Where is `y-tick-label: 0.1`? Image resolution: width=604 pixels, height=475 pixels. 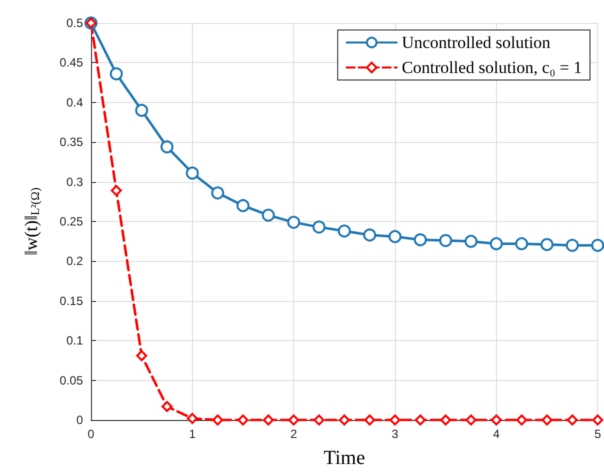 y-tick-label: 0.1 is located at coordinates (75, 341).